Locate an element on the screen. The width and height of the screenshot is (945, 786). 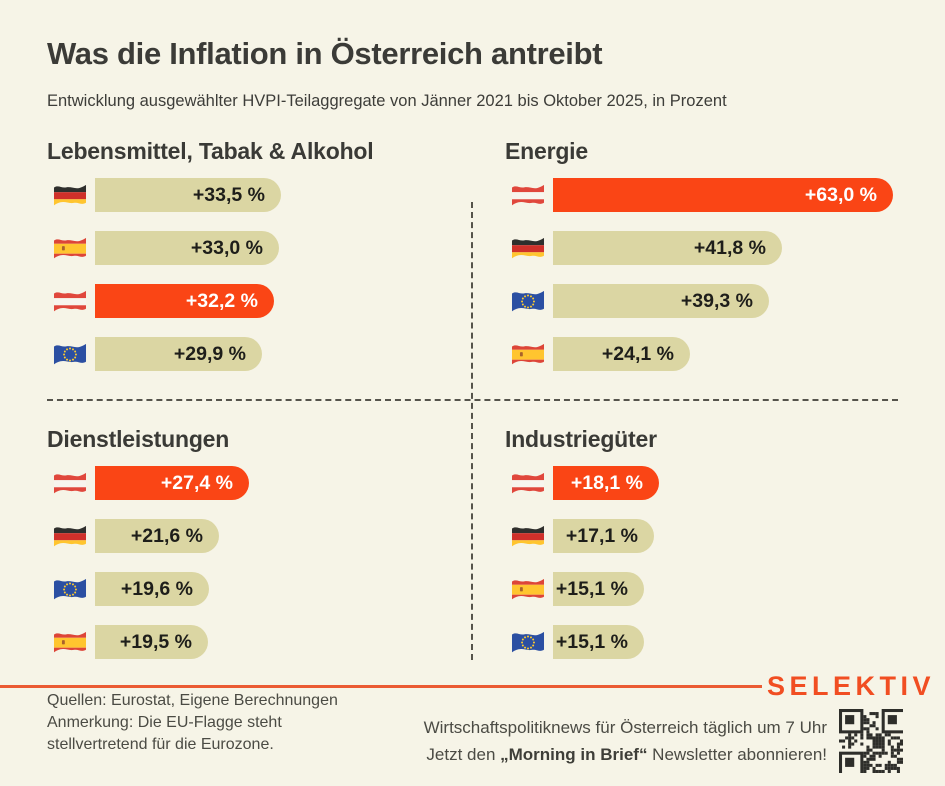
source-line: Quellen: Eurostat, Eigene Berechnungen is located at coordinates (192, 700).